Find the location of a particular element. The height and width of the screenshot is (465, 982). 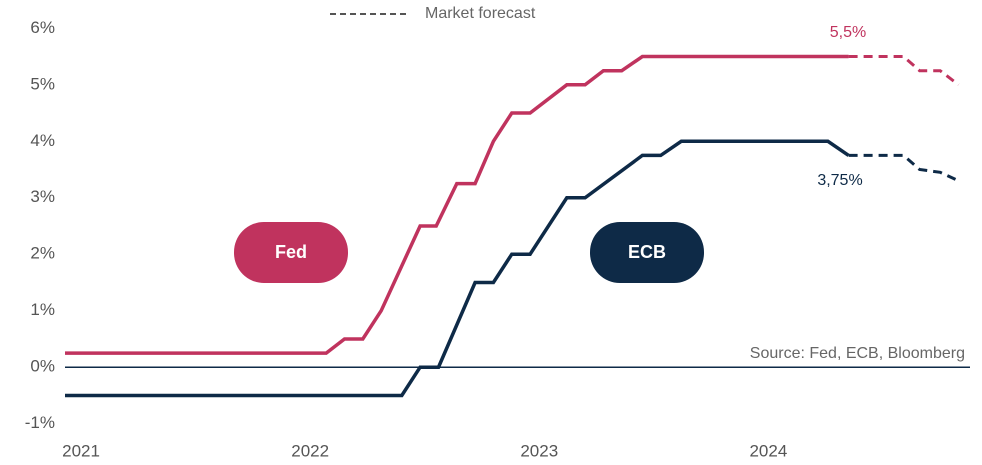

x-tick-label: 2022 is located at coordinates (310, 450).